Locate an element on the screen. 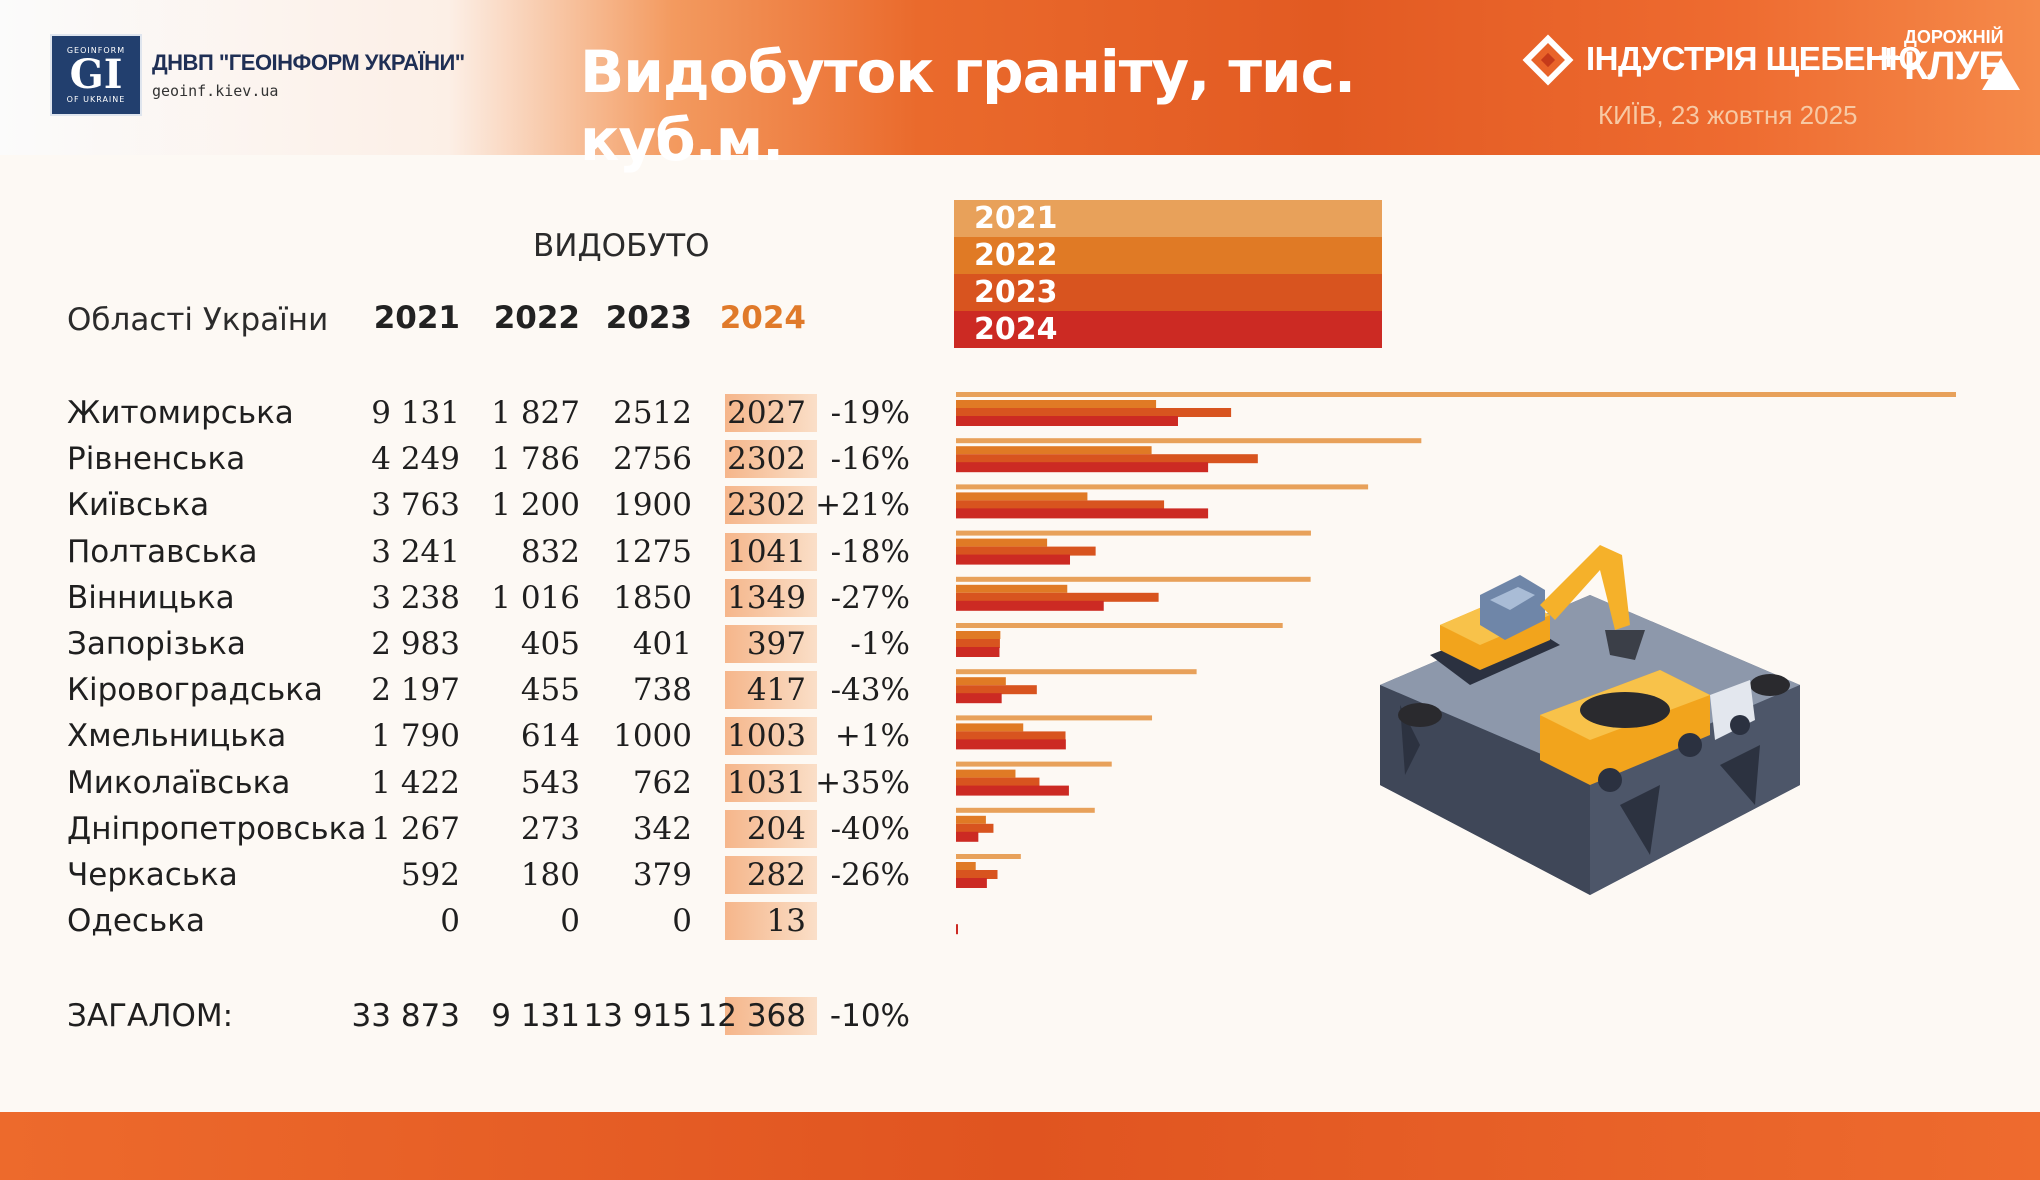 This screenshot has width=2040, height=1180. warning-sign-icon is located at coordinates (2001, 74).